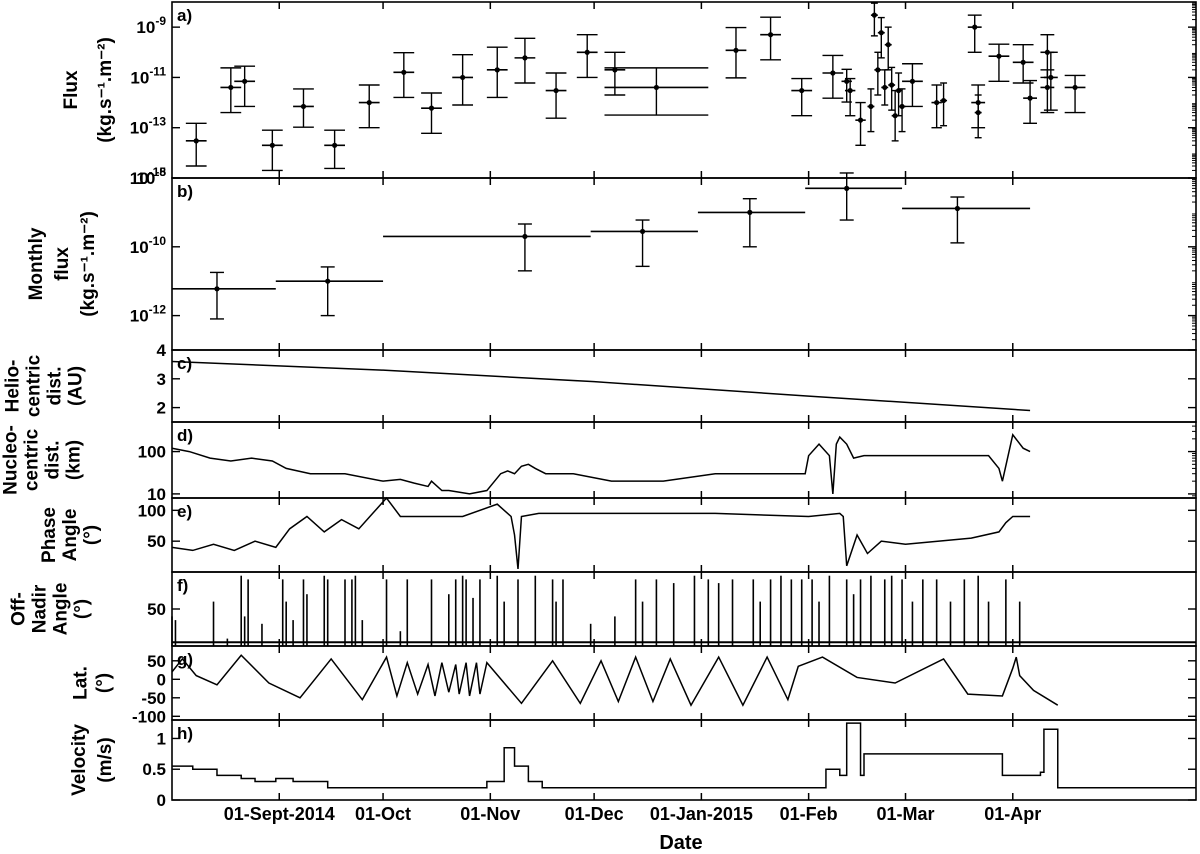 The height and width of the screenshot is (854, 1200). Describe the element at coordinates (185, 659) in the screenshot. I see `panel-tag: g)` at that location.